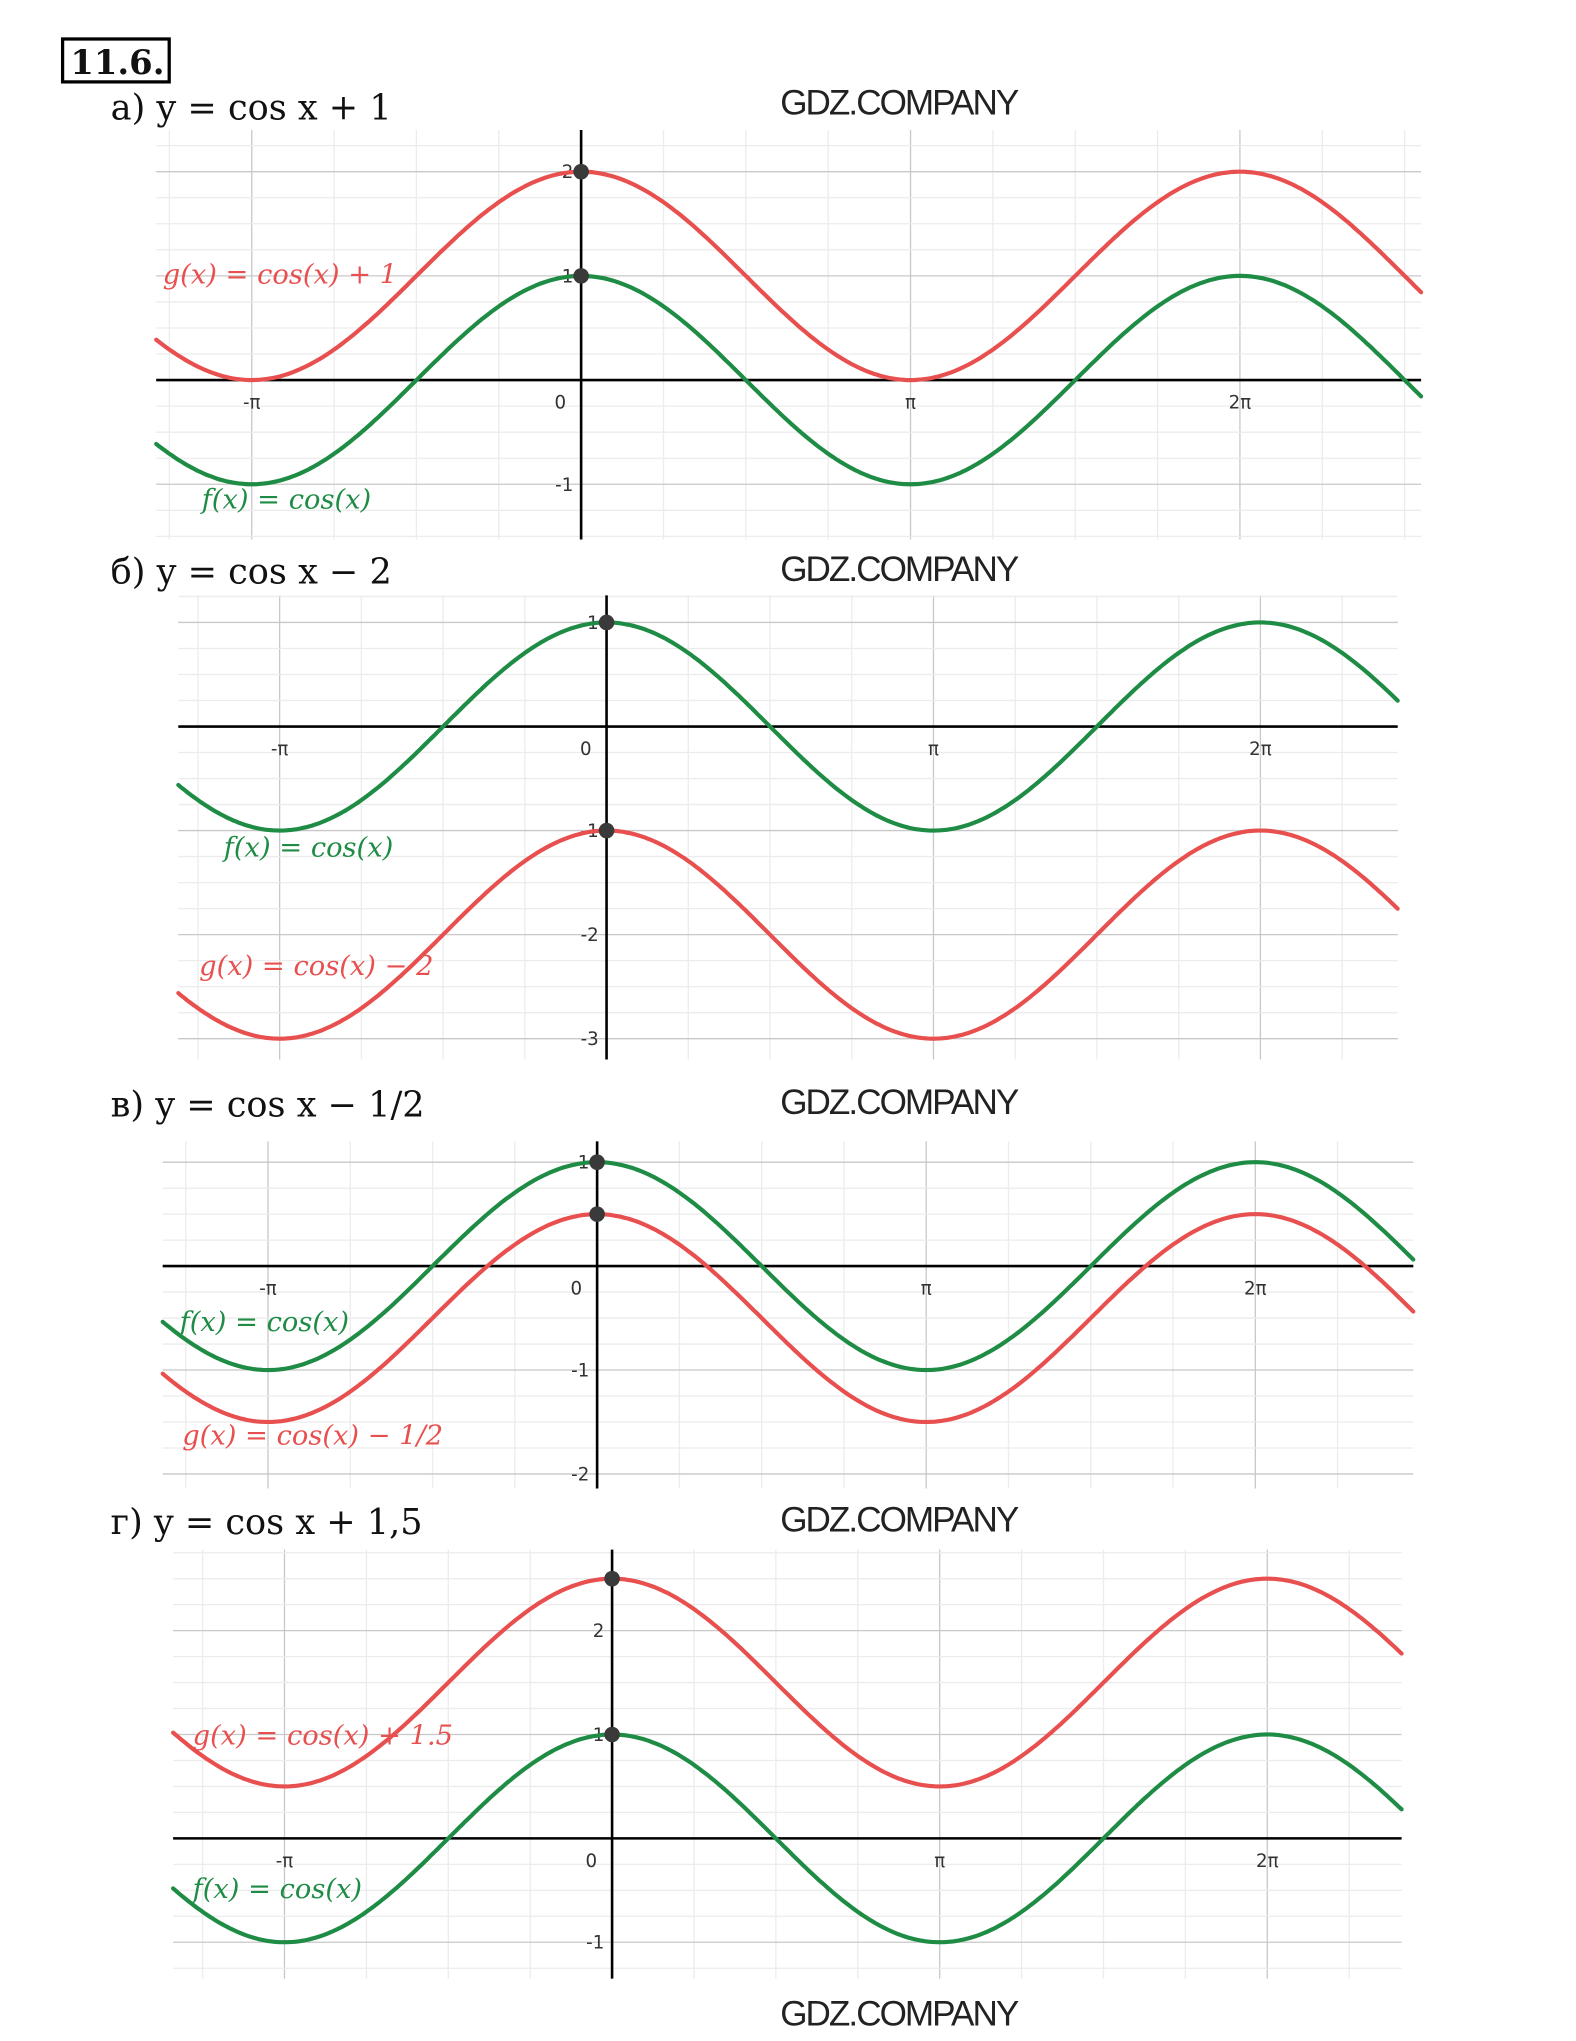 This screenshot has width=1576, height=2041. What do you see at coordinates (268, 1105) in the screenshot?
I see `chart-title: в) y = cos x − 1/2` at bounding box center [268, 1105].